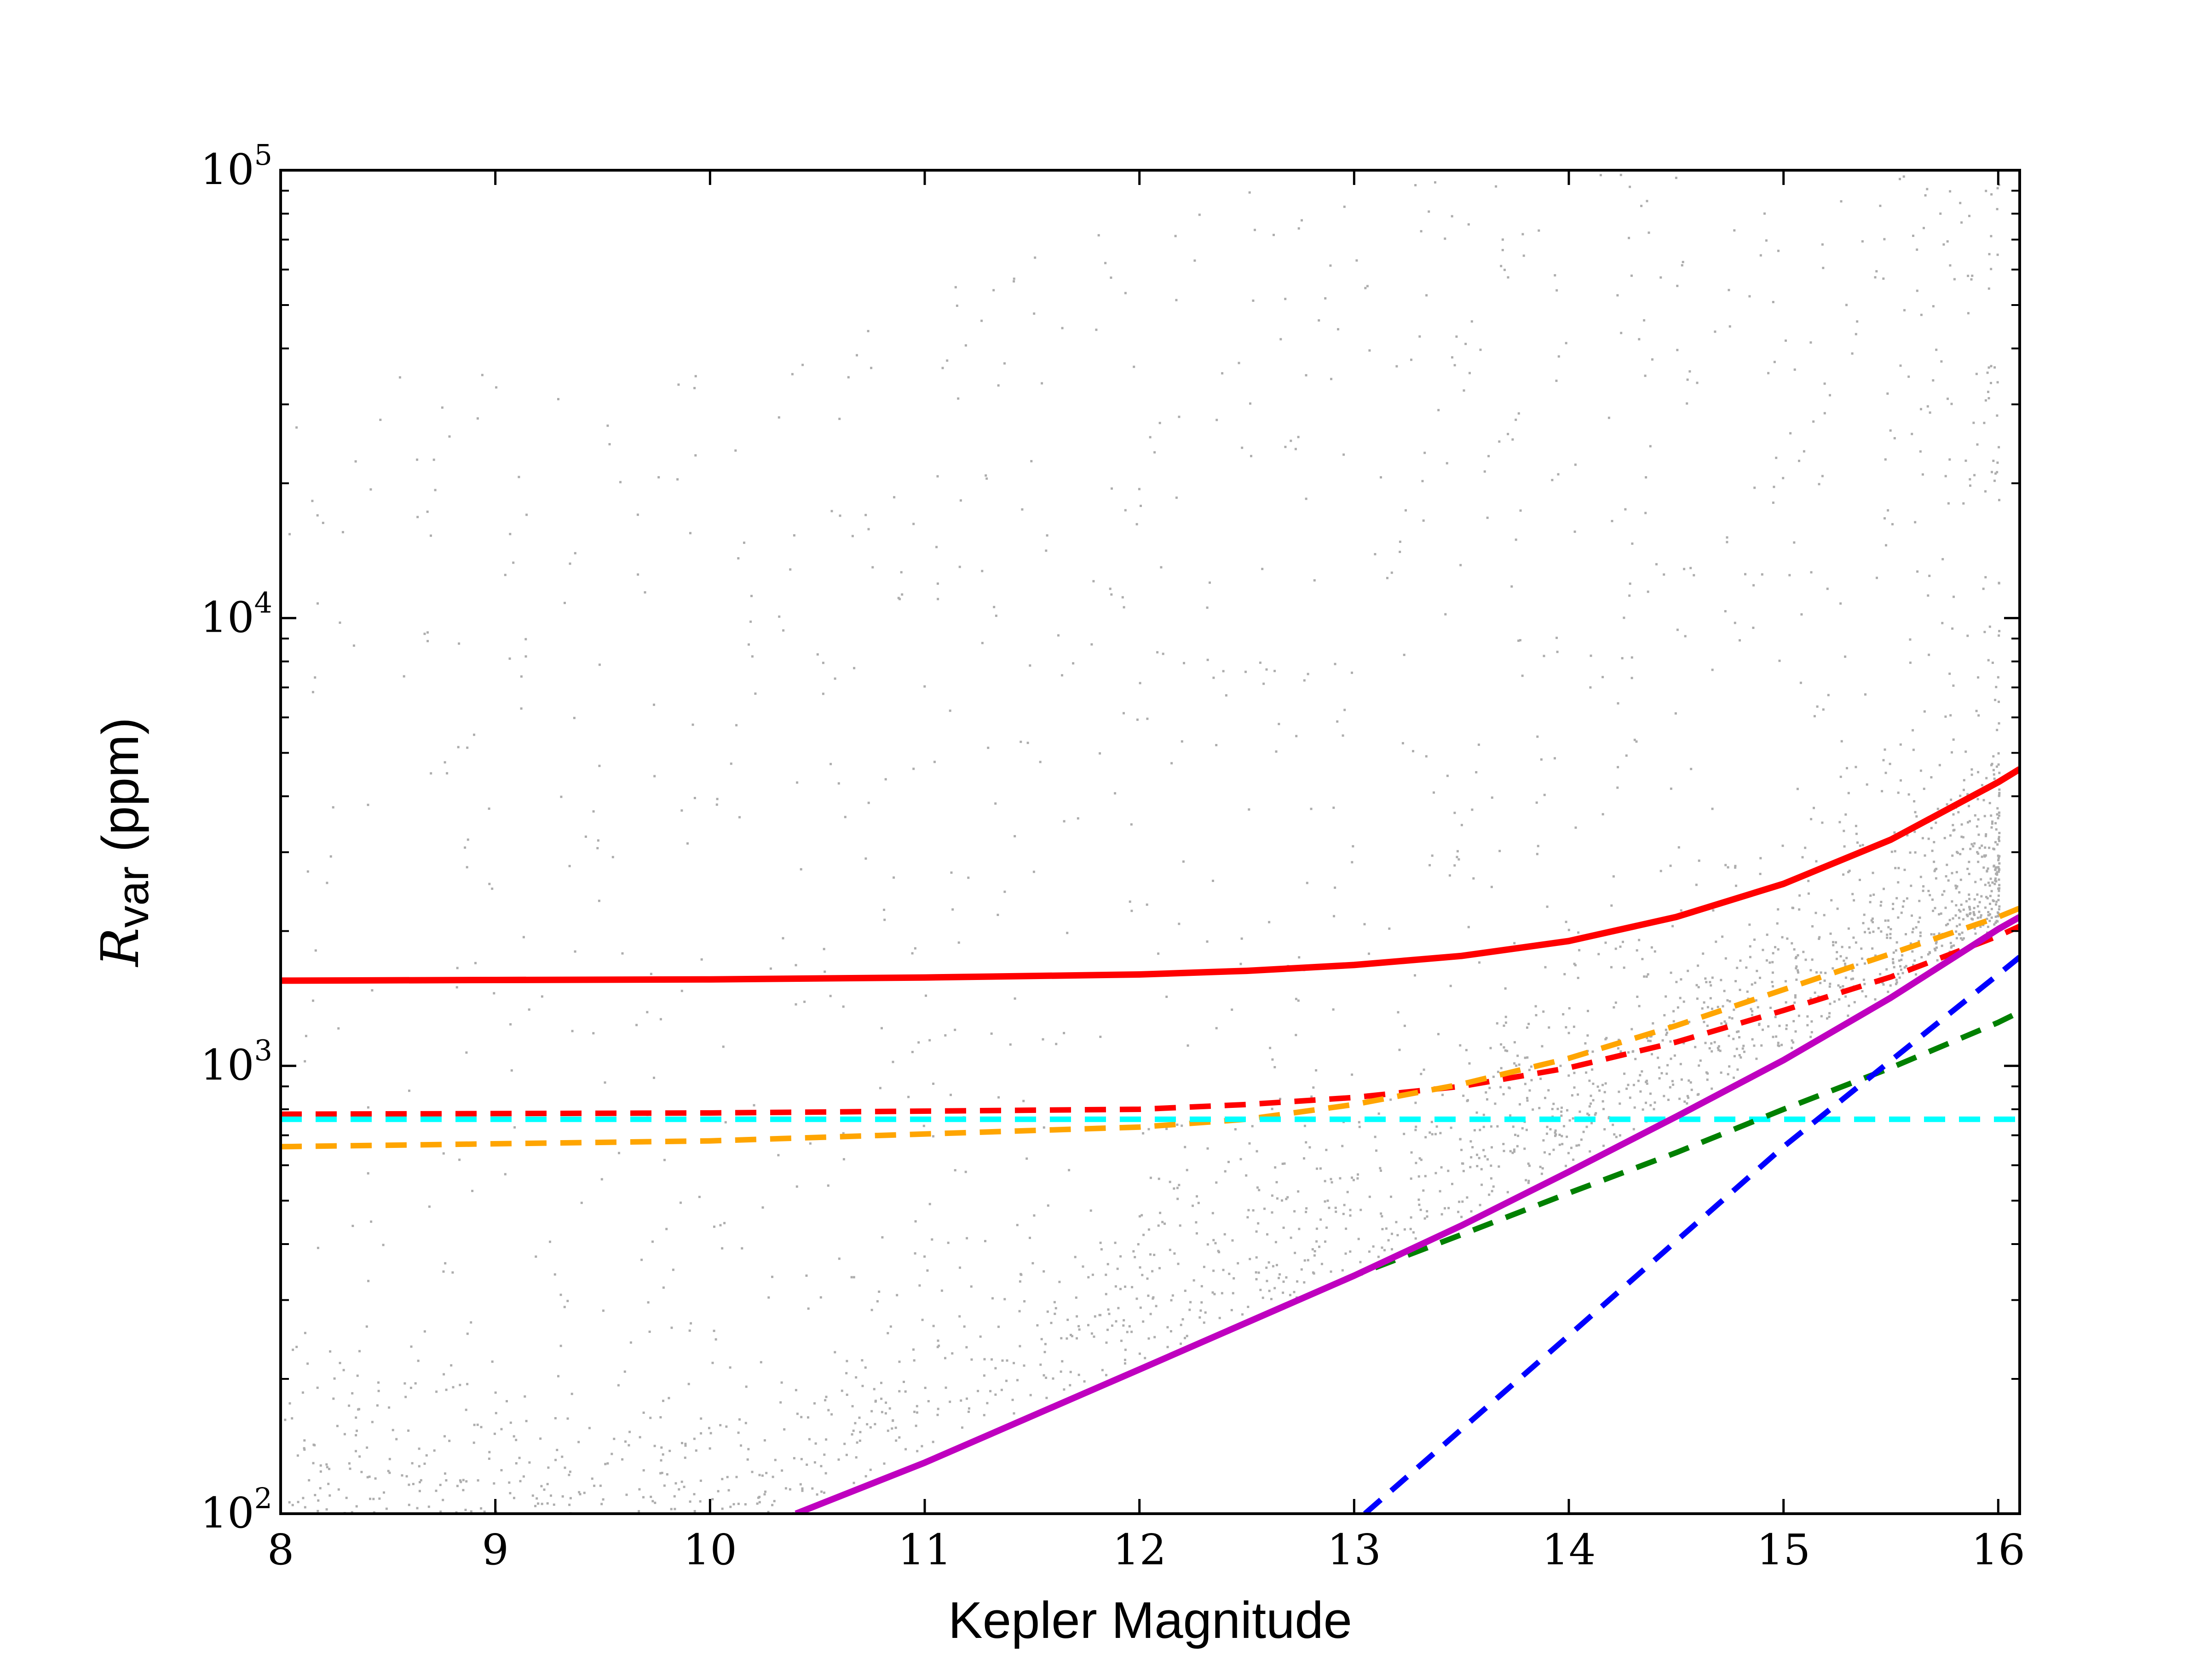  What do you see at coordinates (236, 838) in the screenshot?
I see `y-tick-labels: 10² 10³ 10⁴ 10⁵` at bounding box center [236, 838].